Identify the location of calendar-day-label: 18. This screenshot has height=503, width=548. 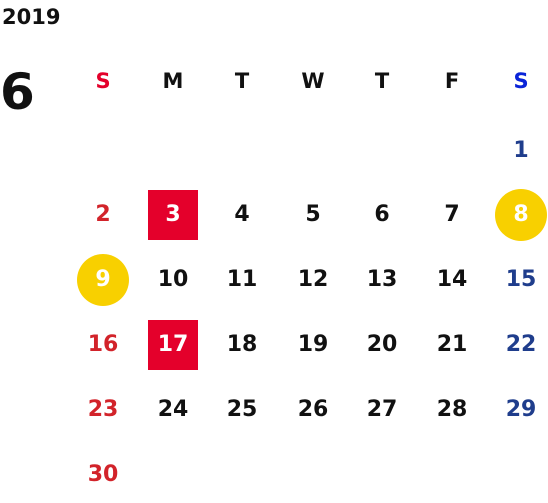
(242, 344).